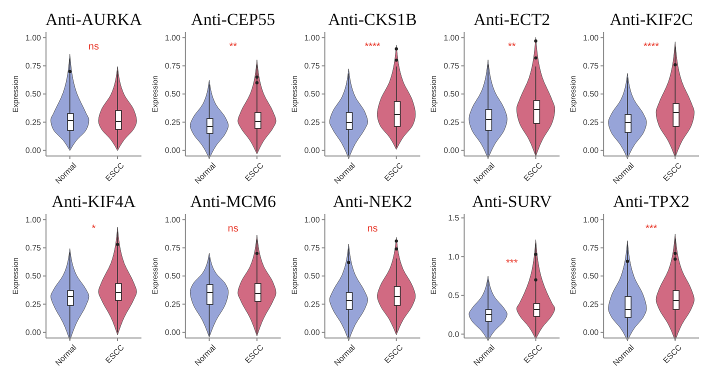  I want to click on chart-title: Anti-KIF2C, so click(651, 19).